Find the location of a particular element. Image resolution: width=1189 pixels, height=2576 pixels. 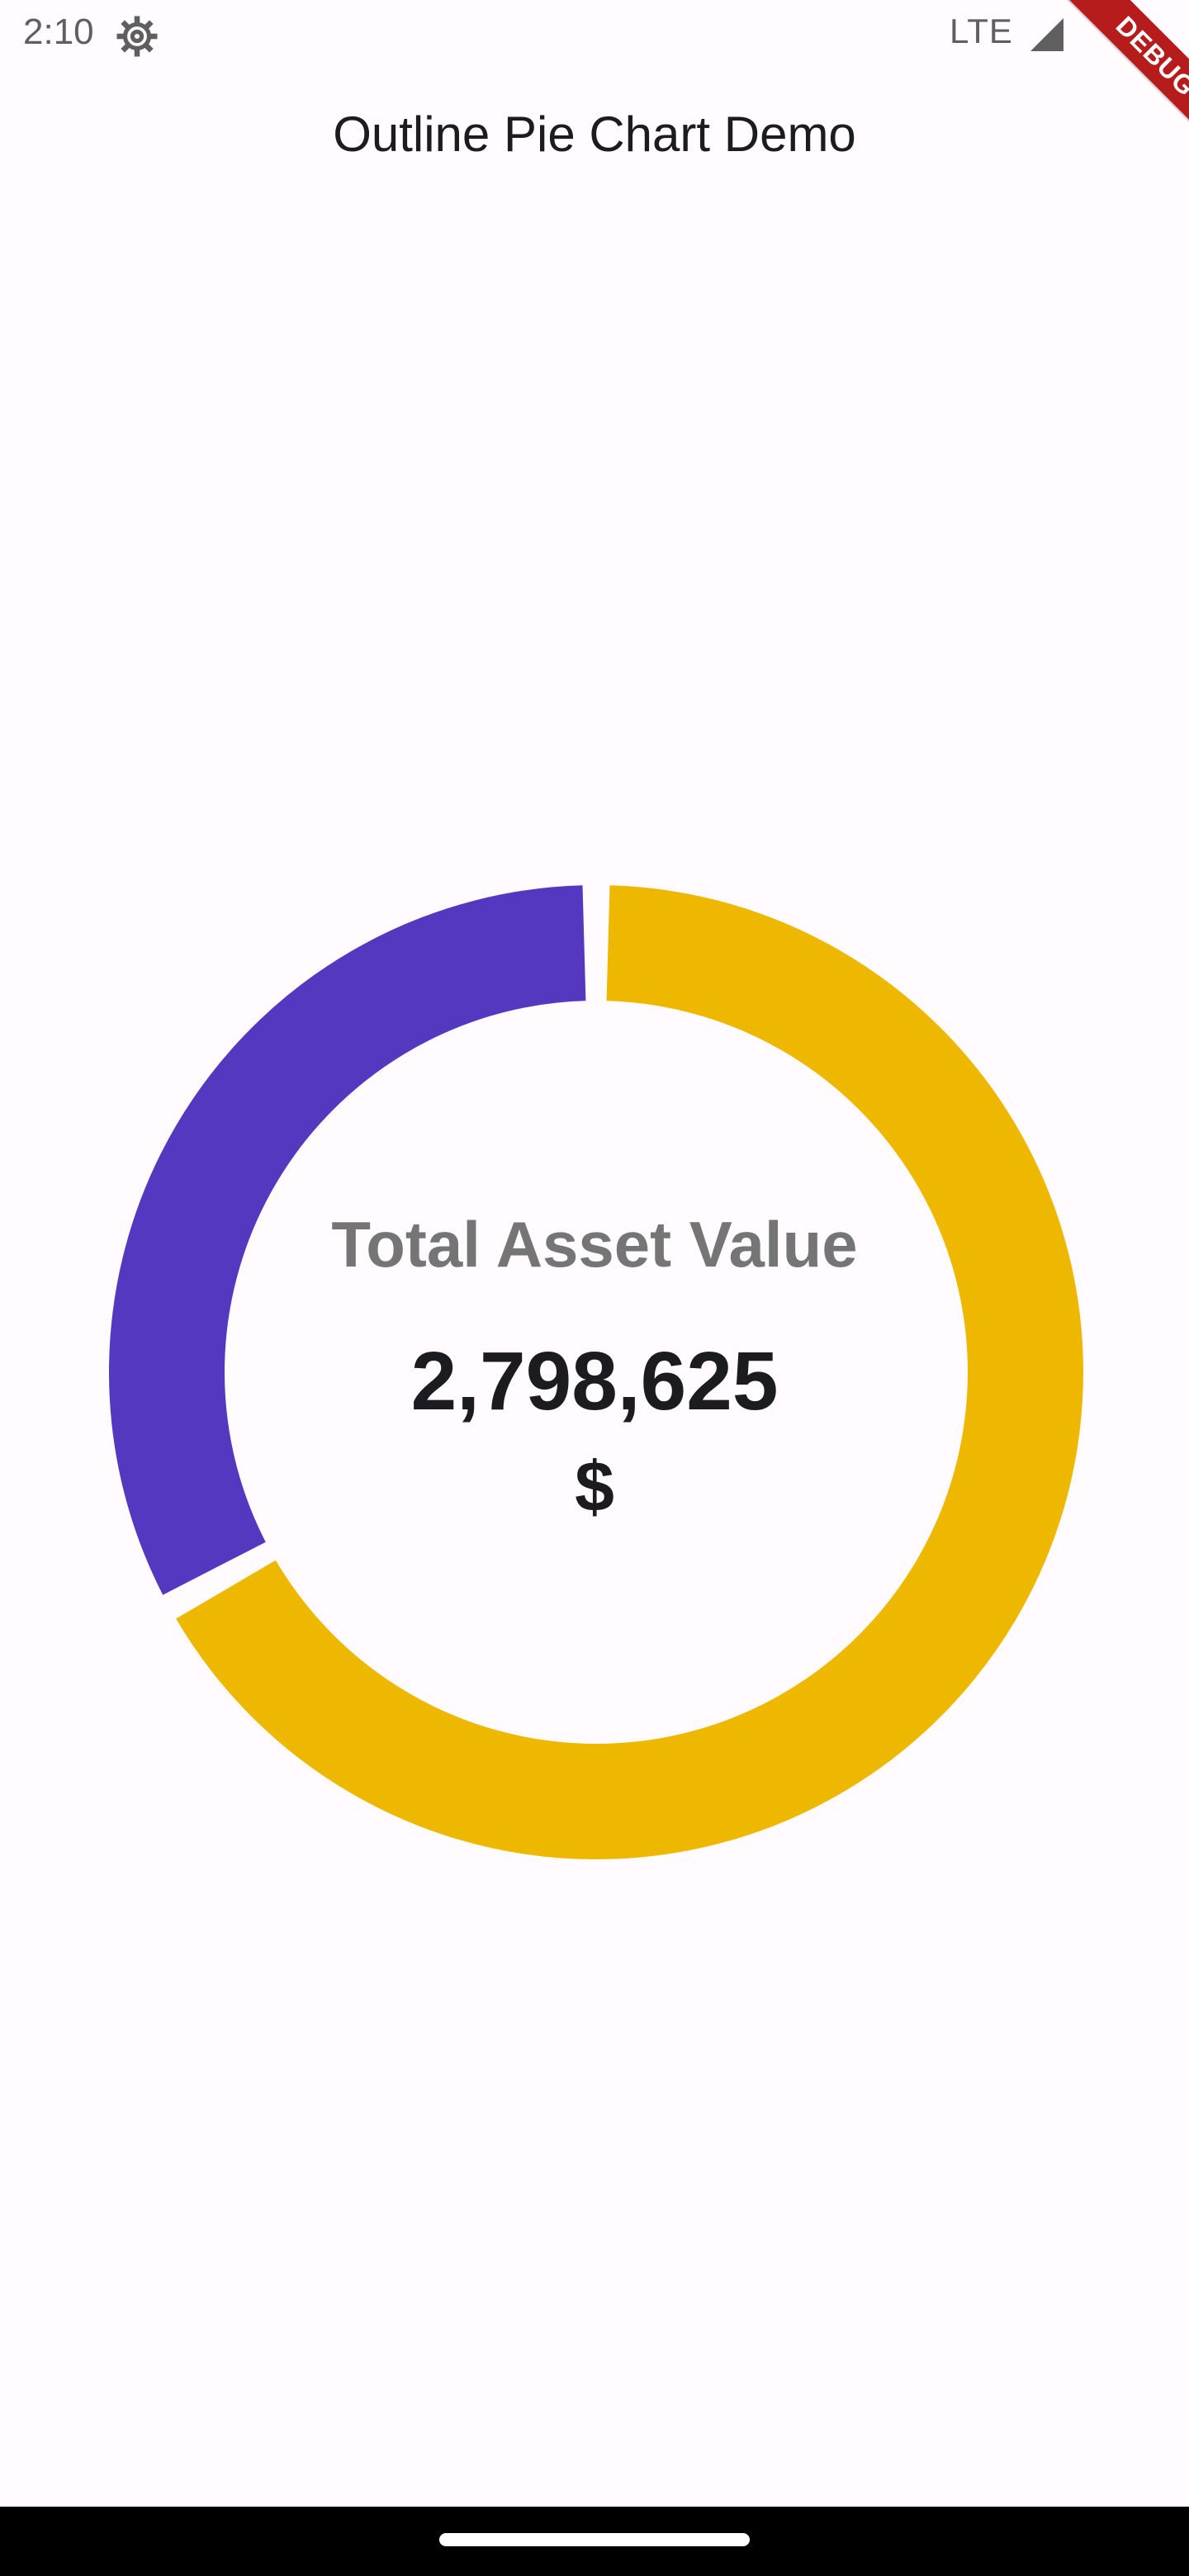

network-type: LTE is located at coordinates (981, 31).